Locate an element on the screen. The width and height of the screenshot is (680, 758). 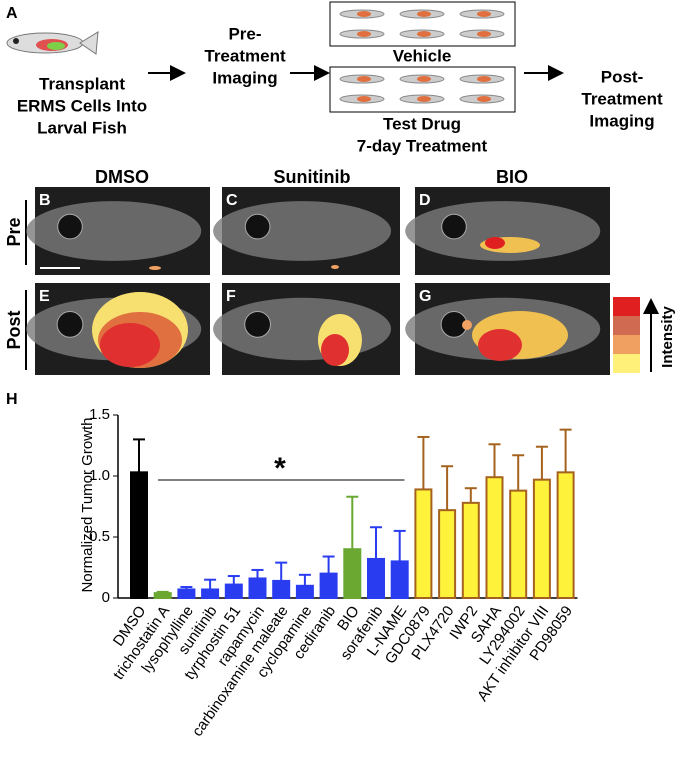
panel-label: H is located at coordinates (12, 399).